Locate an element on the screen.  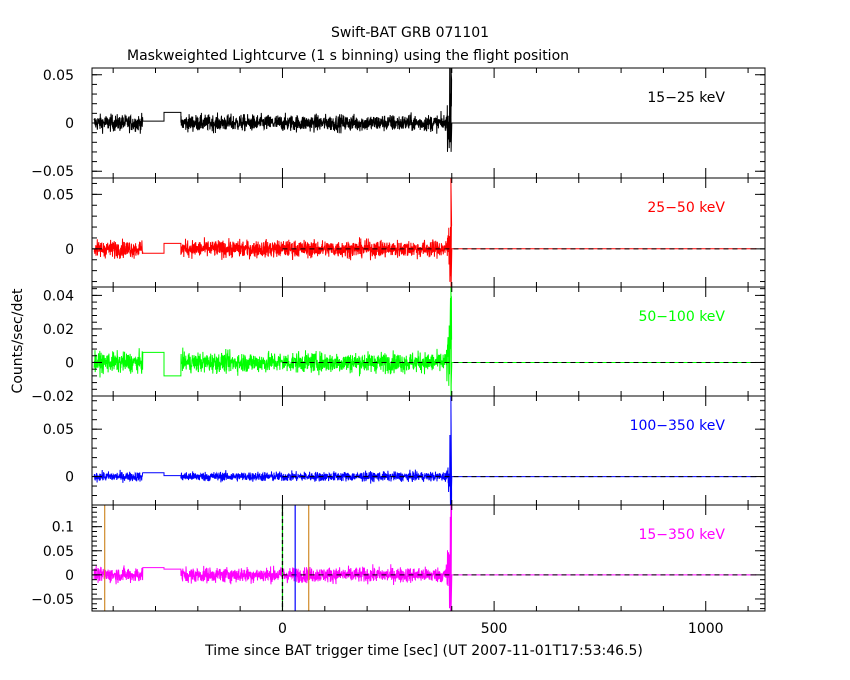
y-tick-label: 0.02 is located at coordinates (58, 330).